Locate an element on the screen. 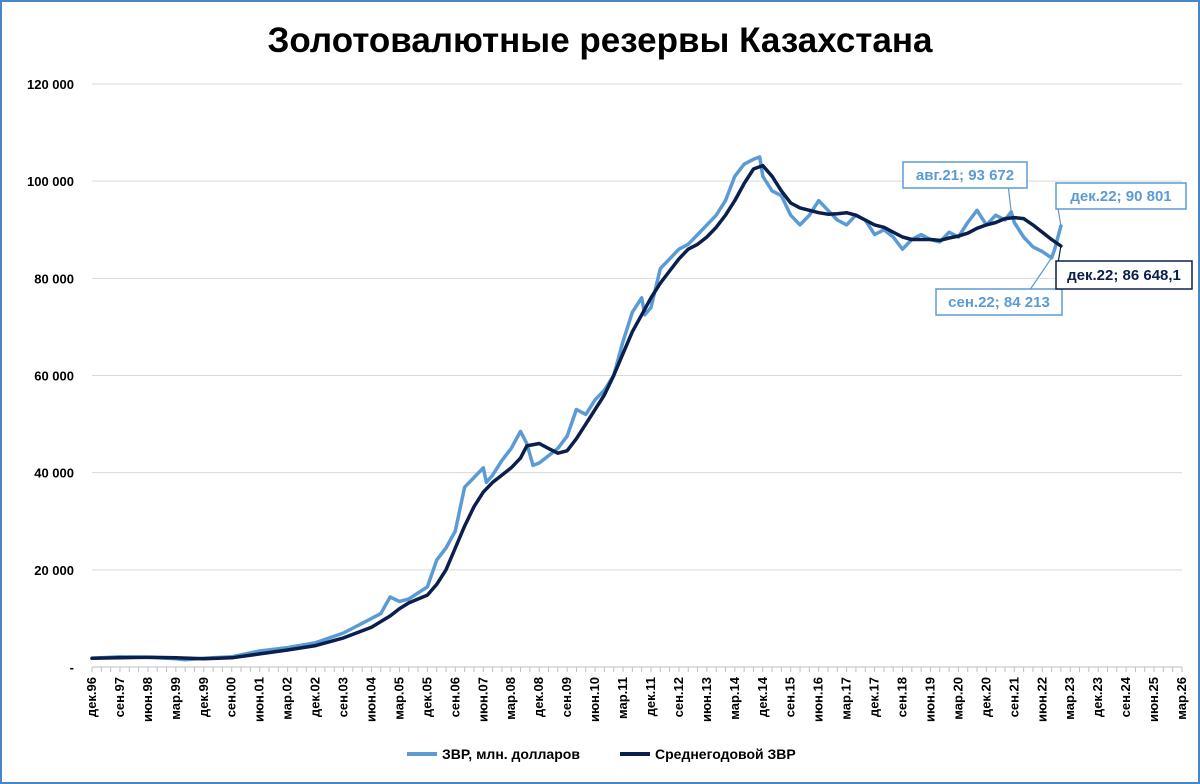 This screenshot has height=784, width=1200. y-tick-labels: - 20 000 40 000 60 000 80 000 100 000 120 000 is located at coordinates (50, 376).